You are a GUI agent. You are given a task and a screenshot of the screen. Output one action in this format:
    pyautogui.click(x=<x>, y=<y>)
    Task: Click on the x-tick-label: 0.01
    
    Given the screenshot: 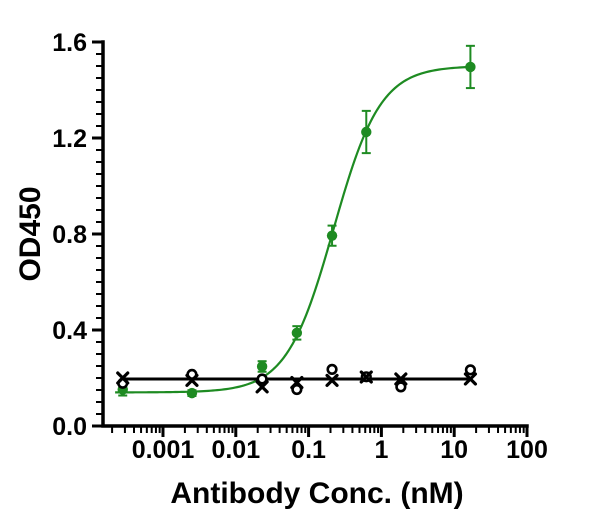 What is the action you would take?
    pyautogui.click(x=235, y=450)
    